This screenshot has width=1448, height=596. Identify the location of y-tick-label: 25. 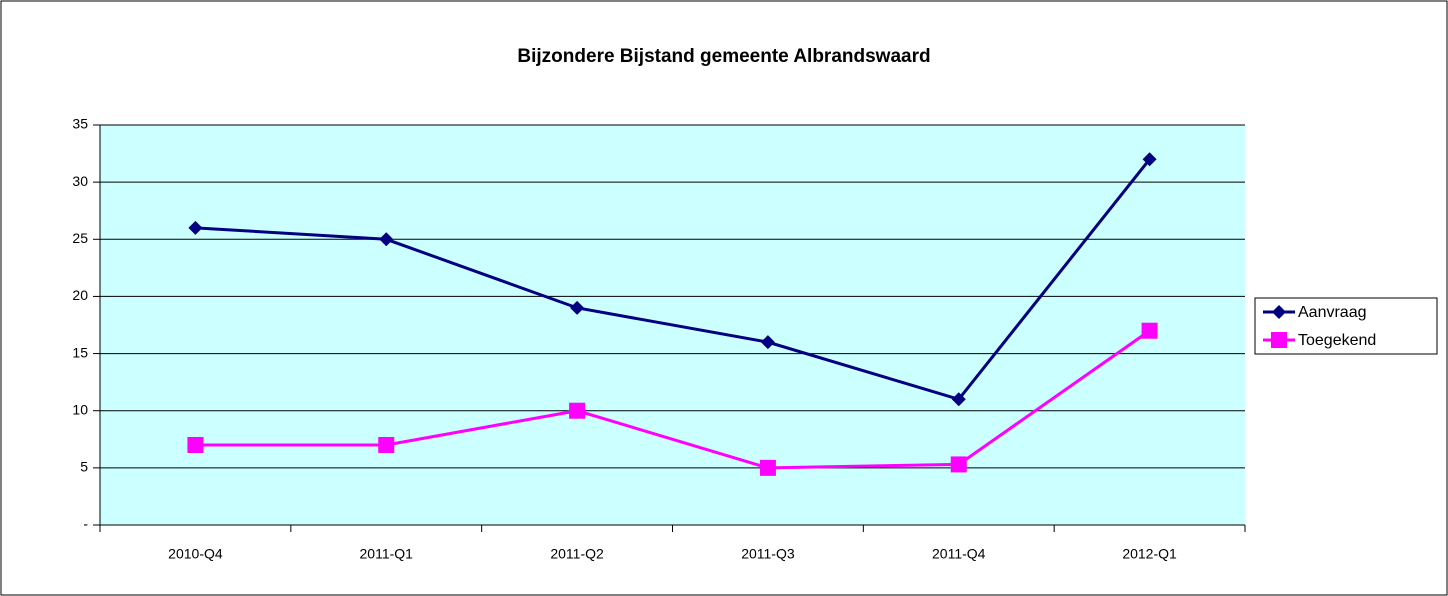
(80, 238).